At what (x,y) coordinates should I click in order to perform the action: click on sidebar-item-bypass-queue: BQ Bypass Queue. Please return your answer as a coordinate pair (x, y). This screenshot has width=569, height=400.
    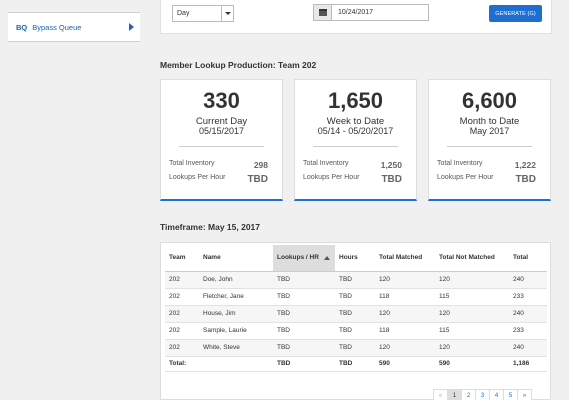
    Looking at the image, I should click on (74, 27).